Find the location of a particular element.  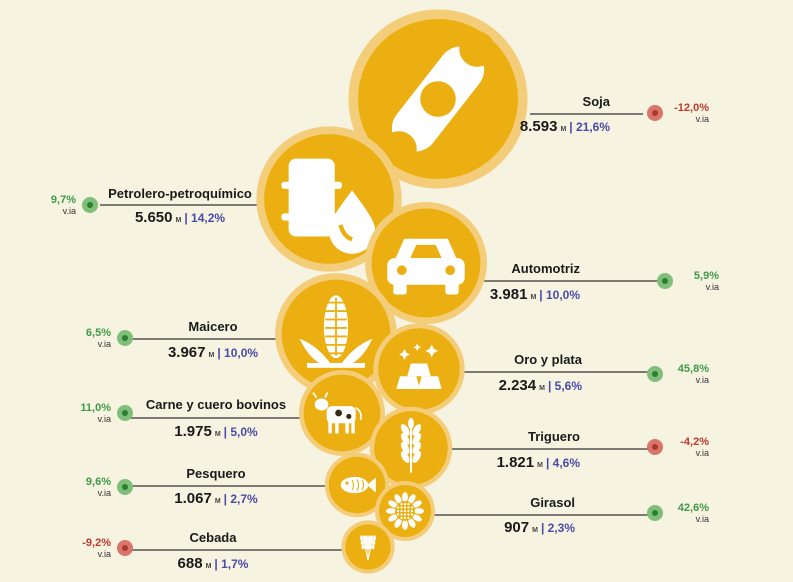

value-line: 1.067 M | 2,7% is located at coordinates (216, 498).